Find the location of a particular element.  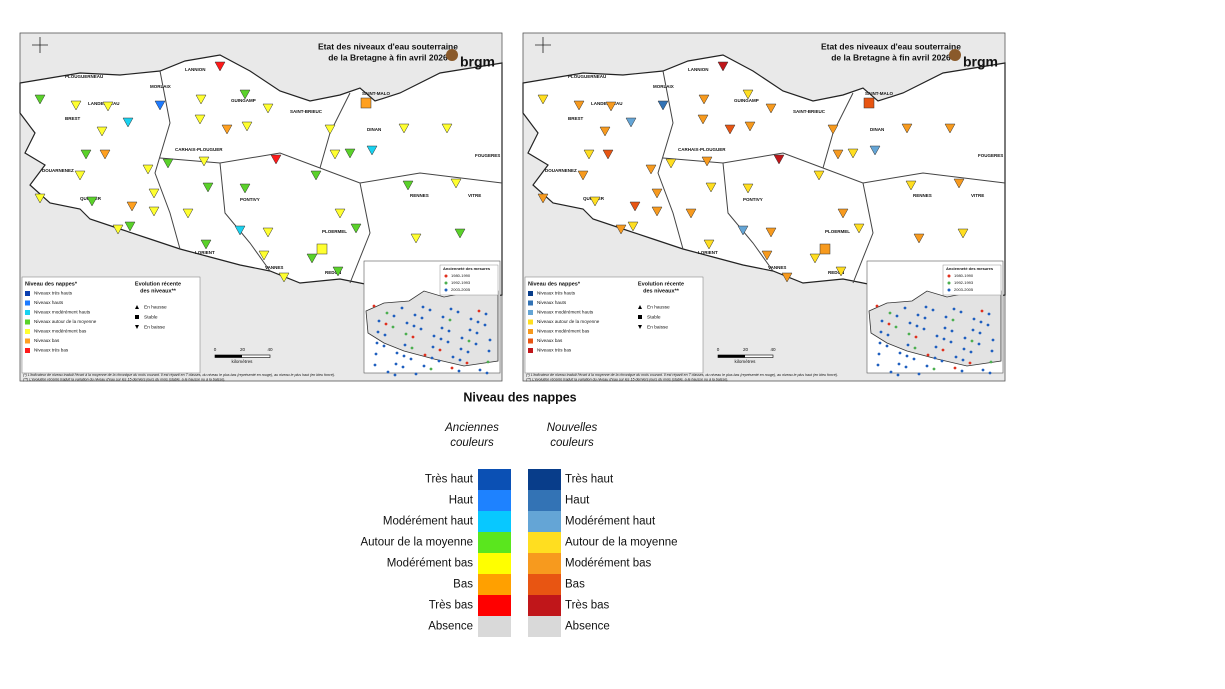

comparison-title: Niveau des nappes is located at coordinates (519, 397).